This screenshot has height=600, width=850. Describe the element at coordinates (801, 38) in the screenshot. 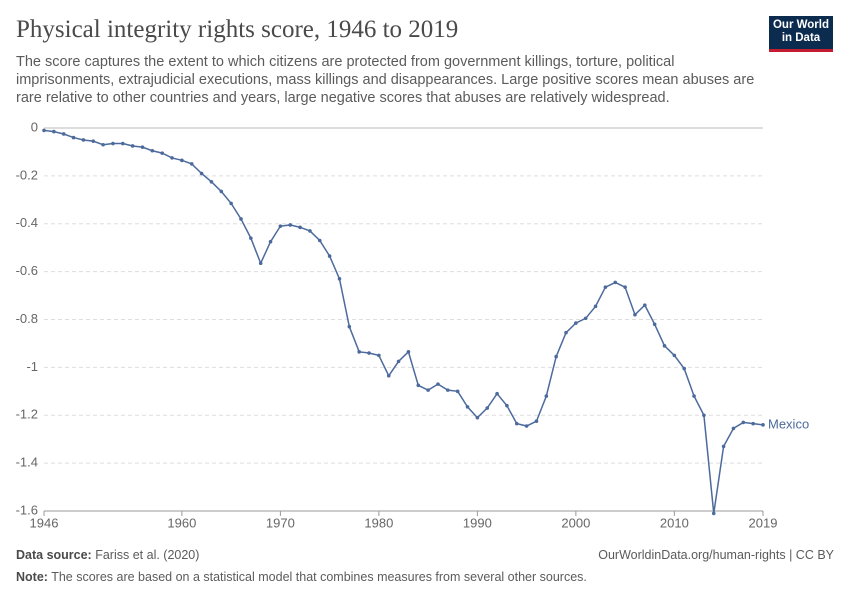

I see `logo-line: in Data` at that location.